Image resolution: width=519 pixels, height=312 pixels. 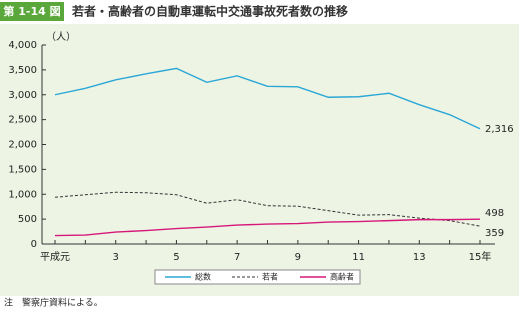 What do you see at coordinates (298, 257) in the screenshot?
I see `x-tick-label: 9` at bounding box center [298, 257].